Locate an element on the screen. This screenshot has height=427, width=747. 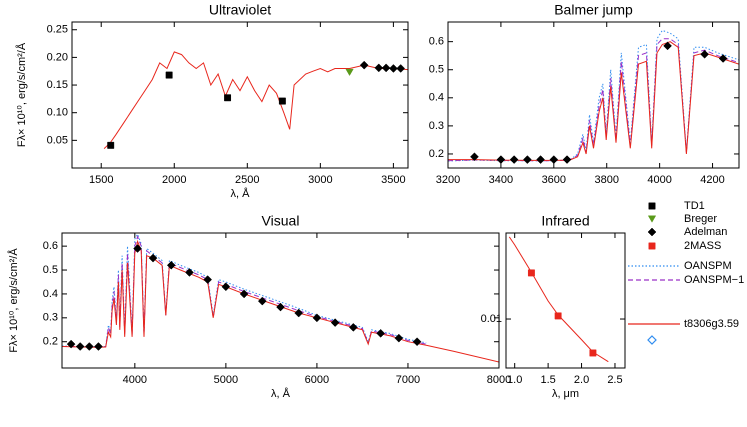
x-tick-label: 2000 is located at coordinates (174, 180).